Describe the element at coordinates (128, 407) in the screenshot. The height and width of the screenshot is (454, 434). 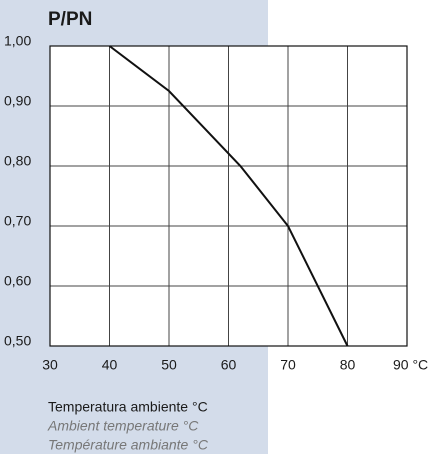
I see `x-axis-label: Temperatura ambiente °C` at that location.